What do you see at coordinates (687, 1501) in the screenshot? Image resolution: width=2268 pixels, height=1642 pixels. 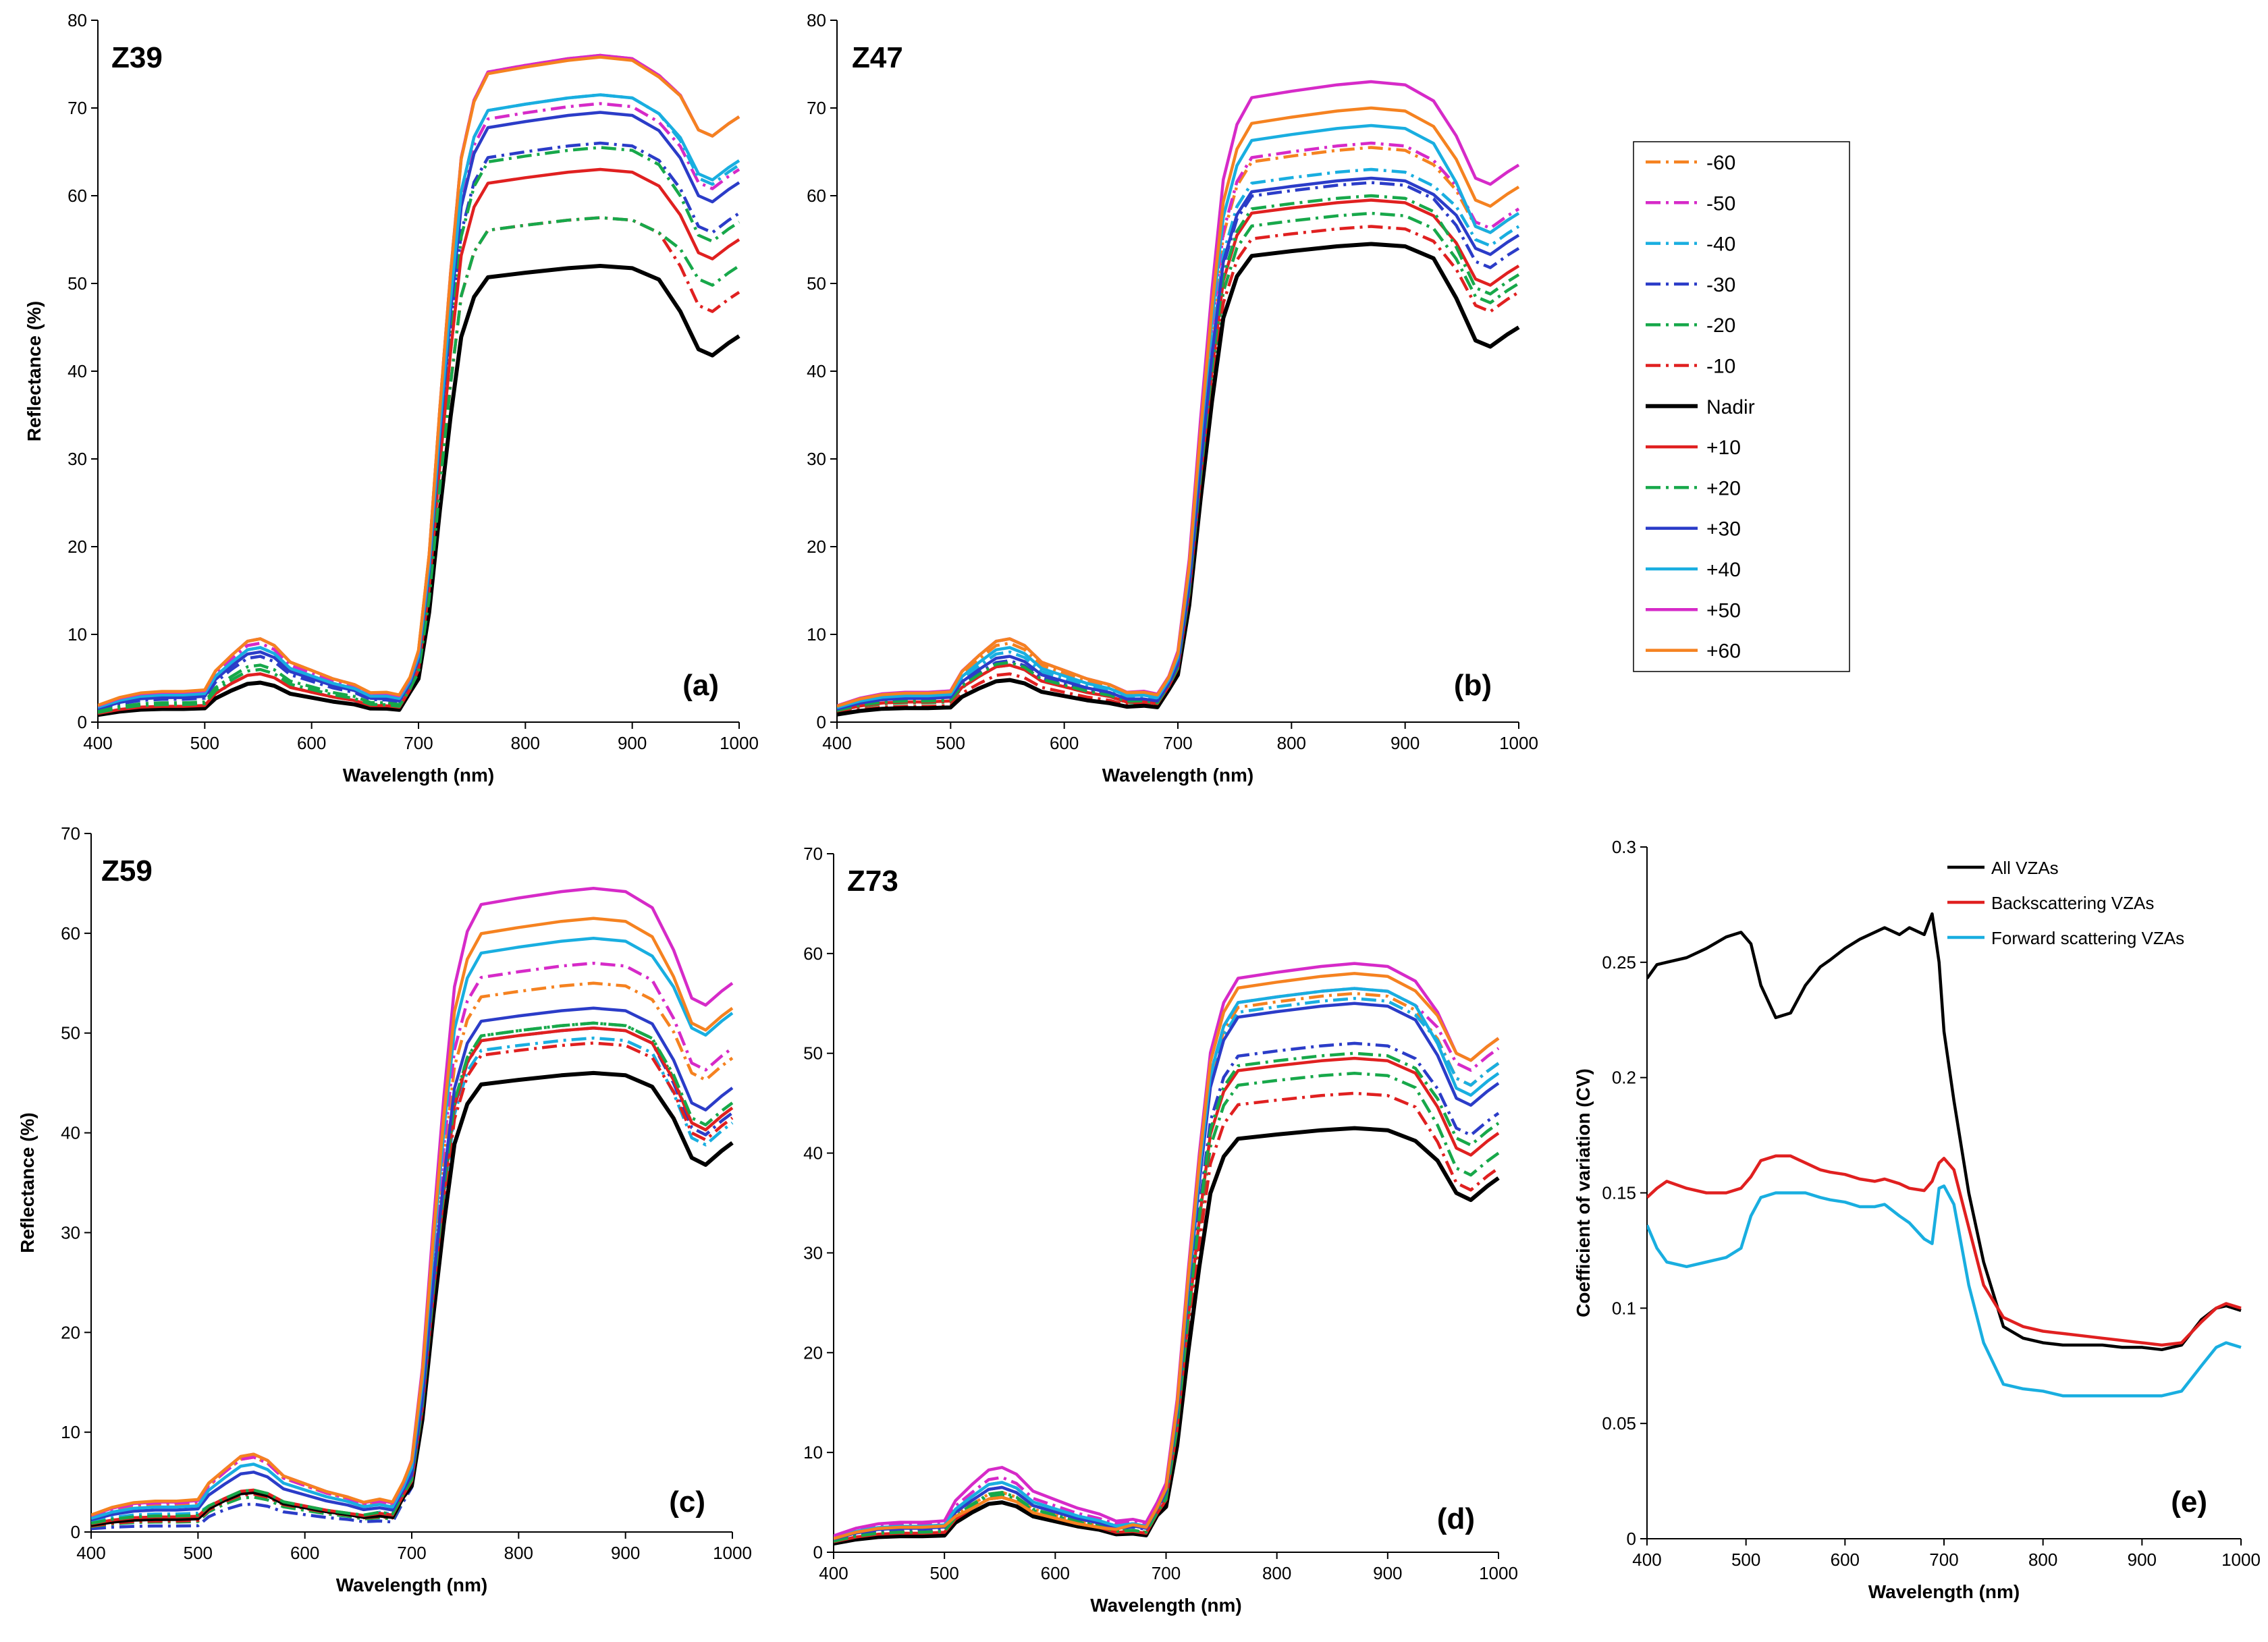 I see `panel-label: (c)` at bounding box center [687, 1501].